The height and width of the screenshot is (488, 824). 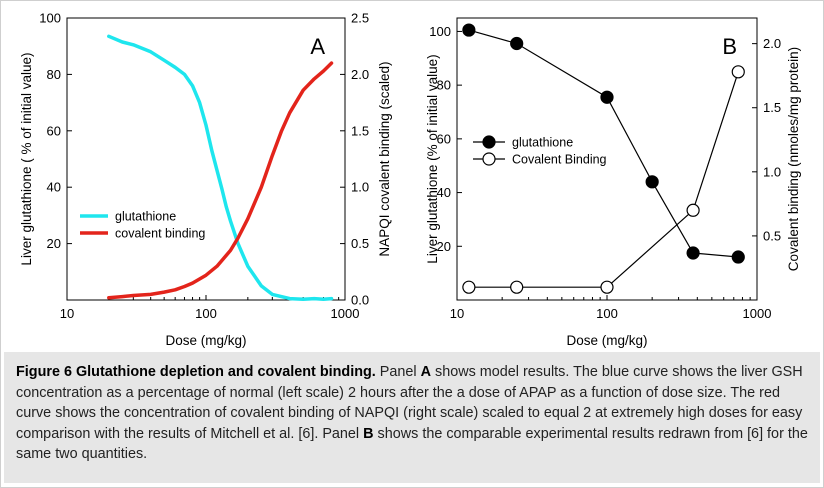 What do you see at coordinates (360, 18) in the screenshot?
I see `panel-a-y-right-tick-label: 2.5` at bounding box center [360, 18].